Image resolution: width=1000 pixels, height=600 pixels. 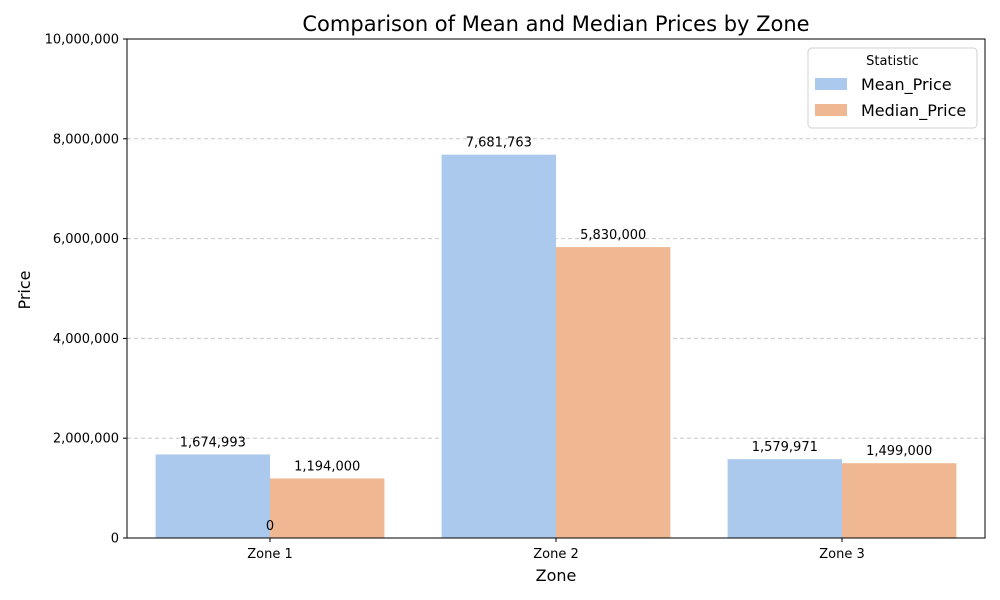 I want to click on legend: Statistic Mean_Price Median_Price, so click(x=892, y=88).